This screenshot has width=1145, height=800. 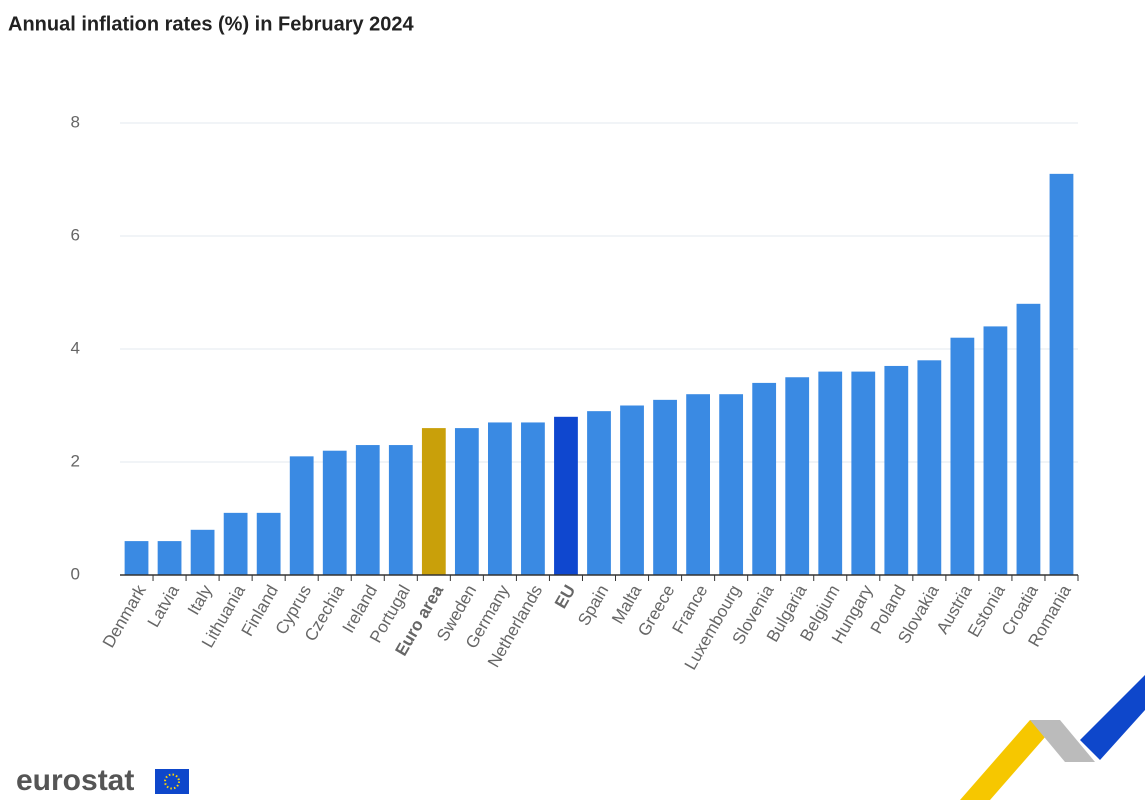 I want to click on logo-text: eurostat, so click(x=75, y=780).